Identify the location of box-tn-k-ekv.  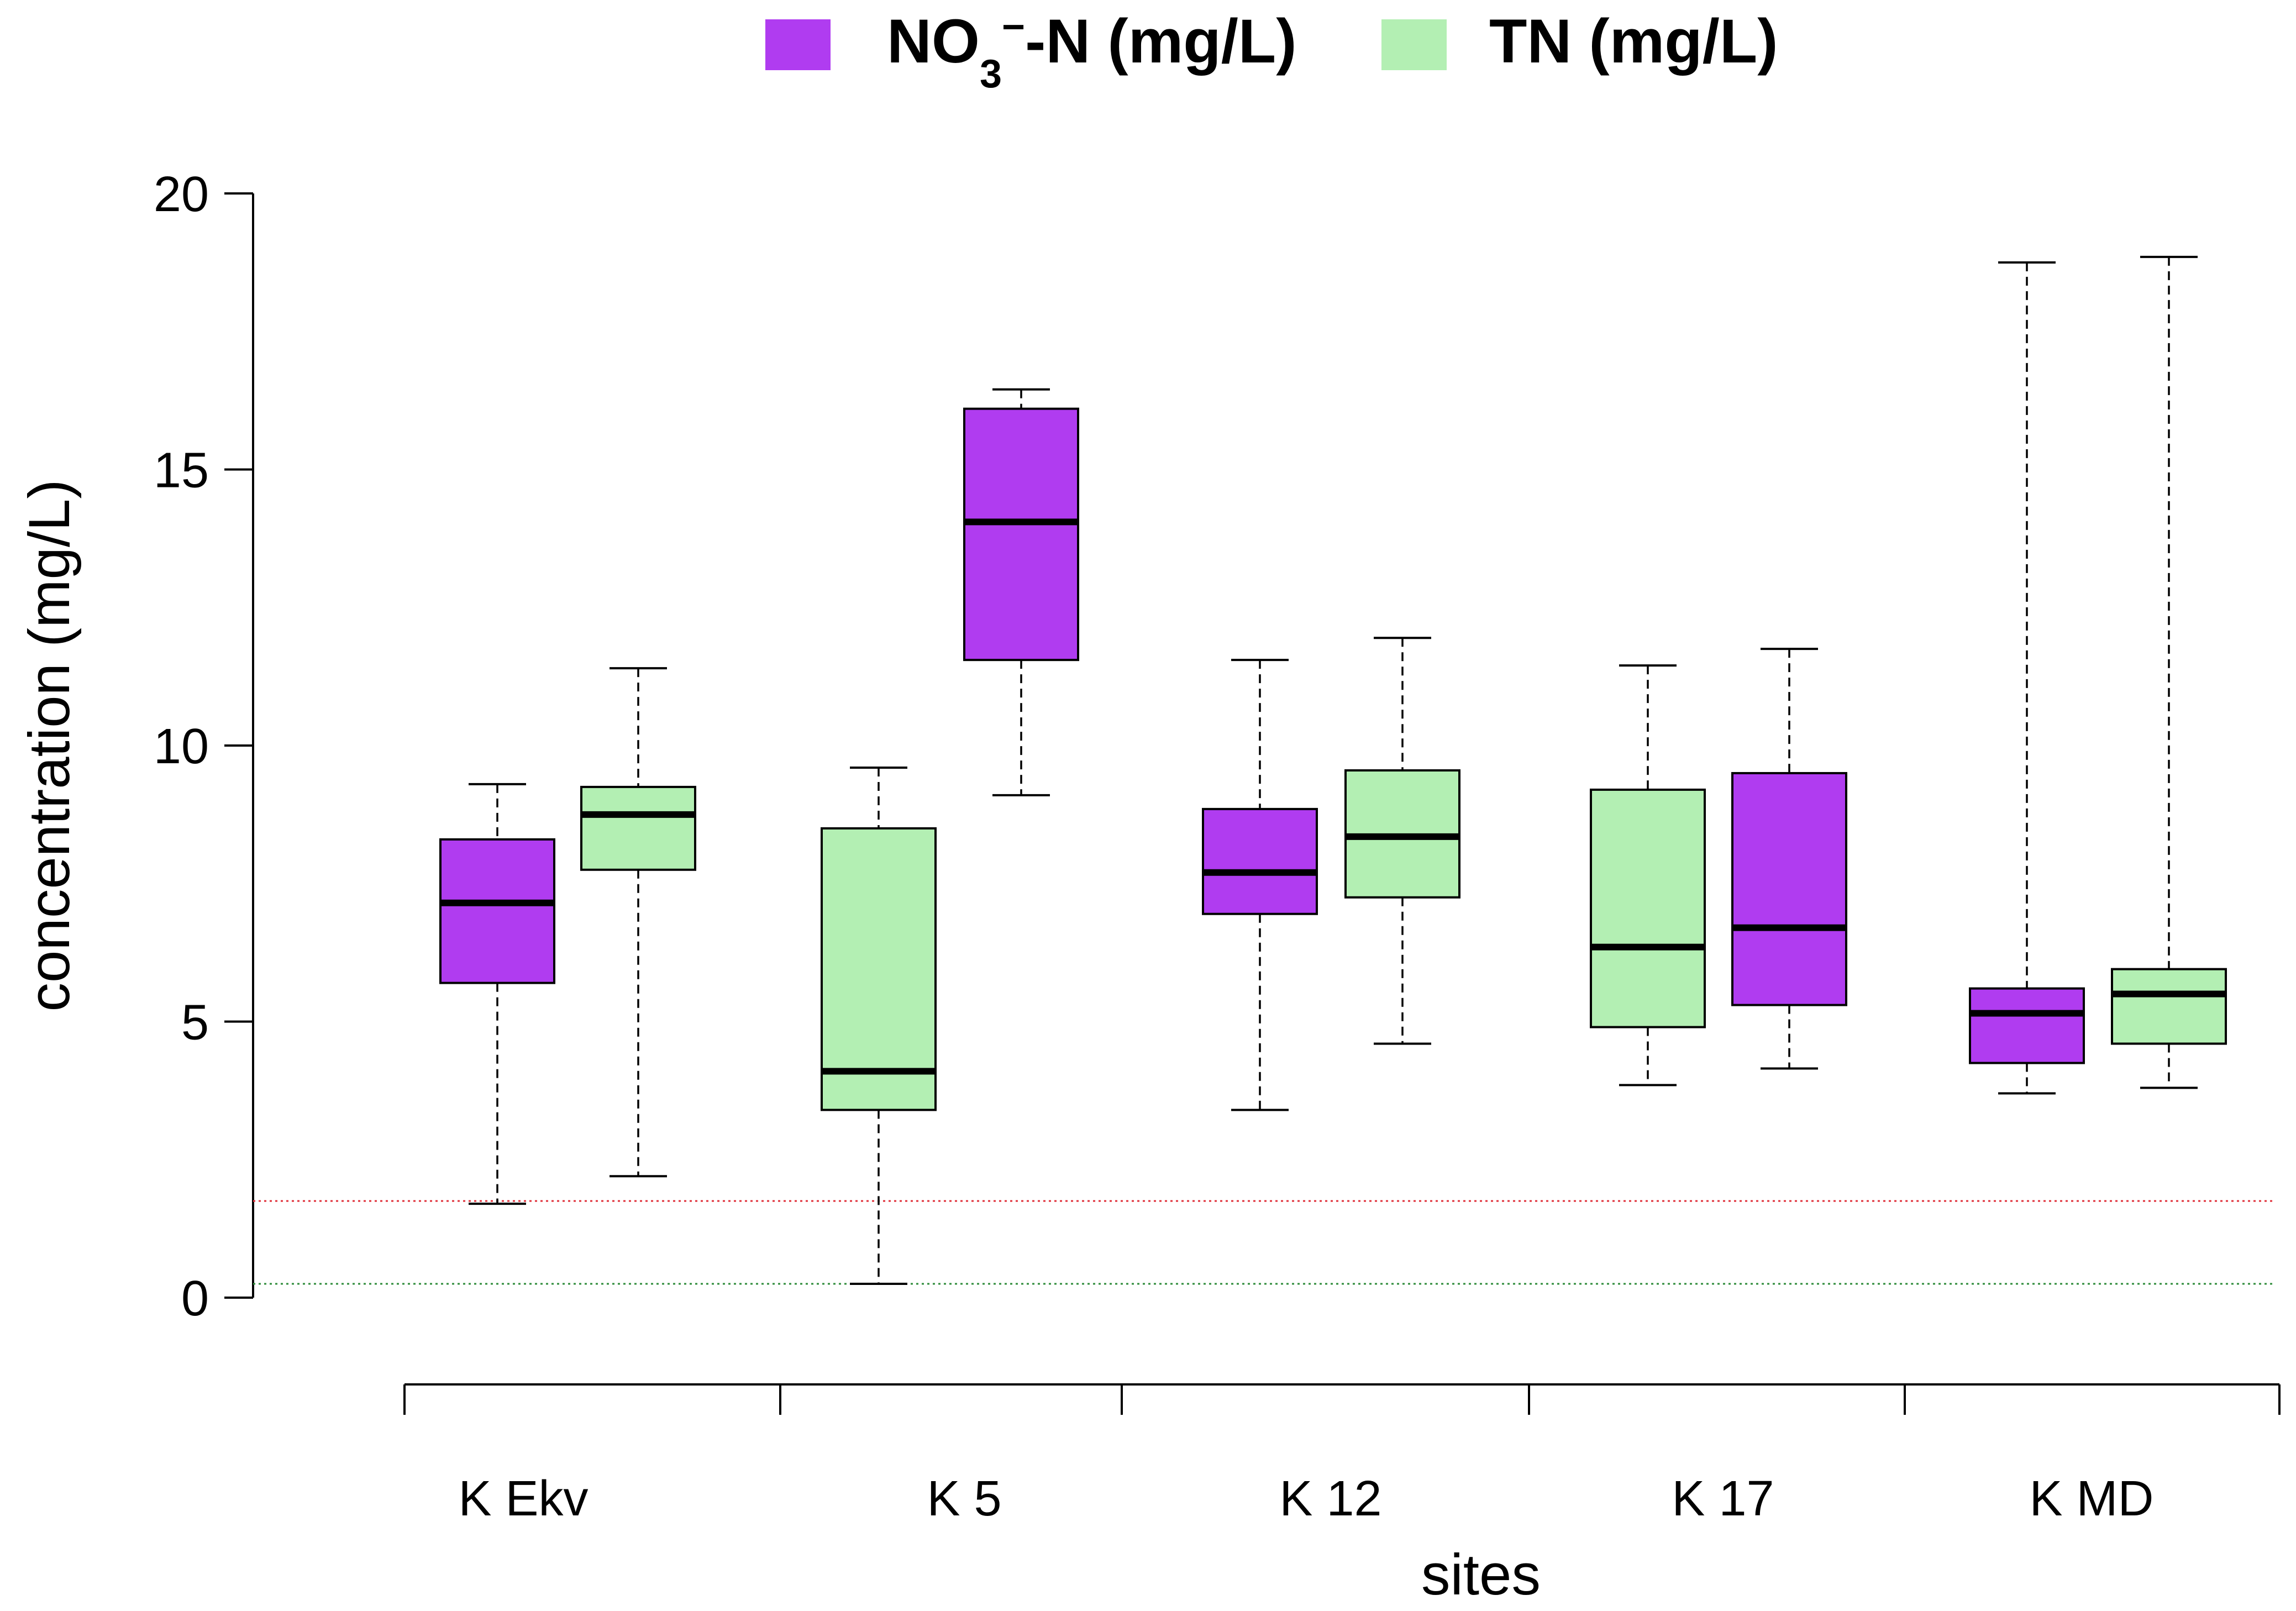
(638, 923).